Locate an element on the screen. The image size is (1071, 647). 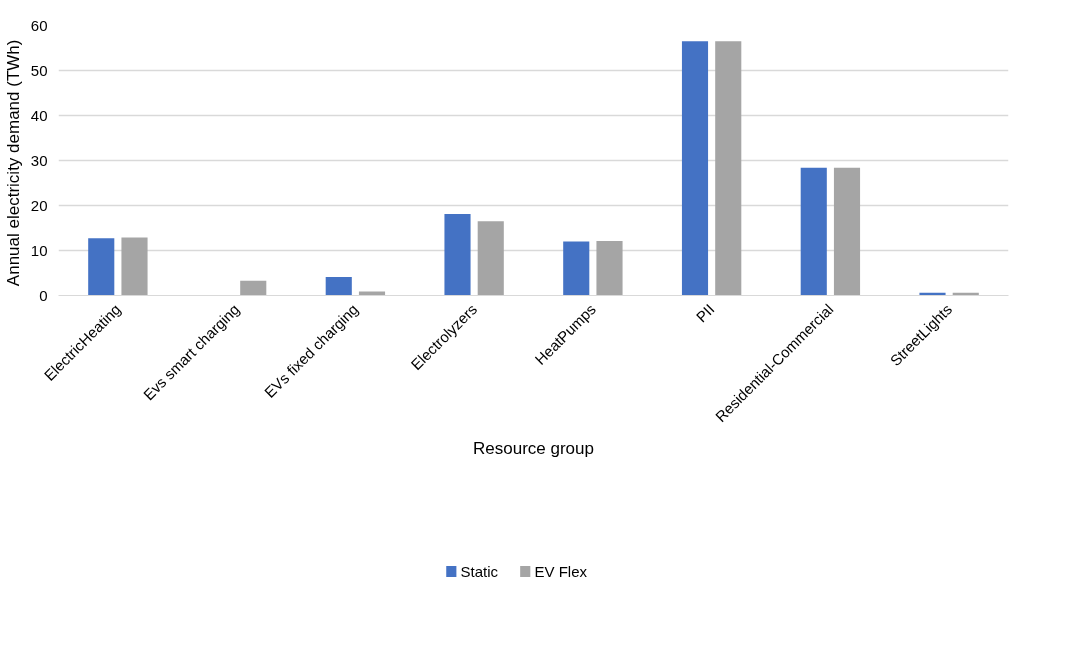
y-tick-label: 40 is located at coordinates (39, 115).